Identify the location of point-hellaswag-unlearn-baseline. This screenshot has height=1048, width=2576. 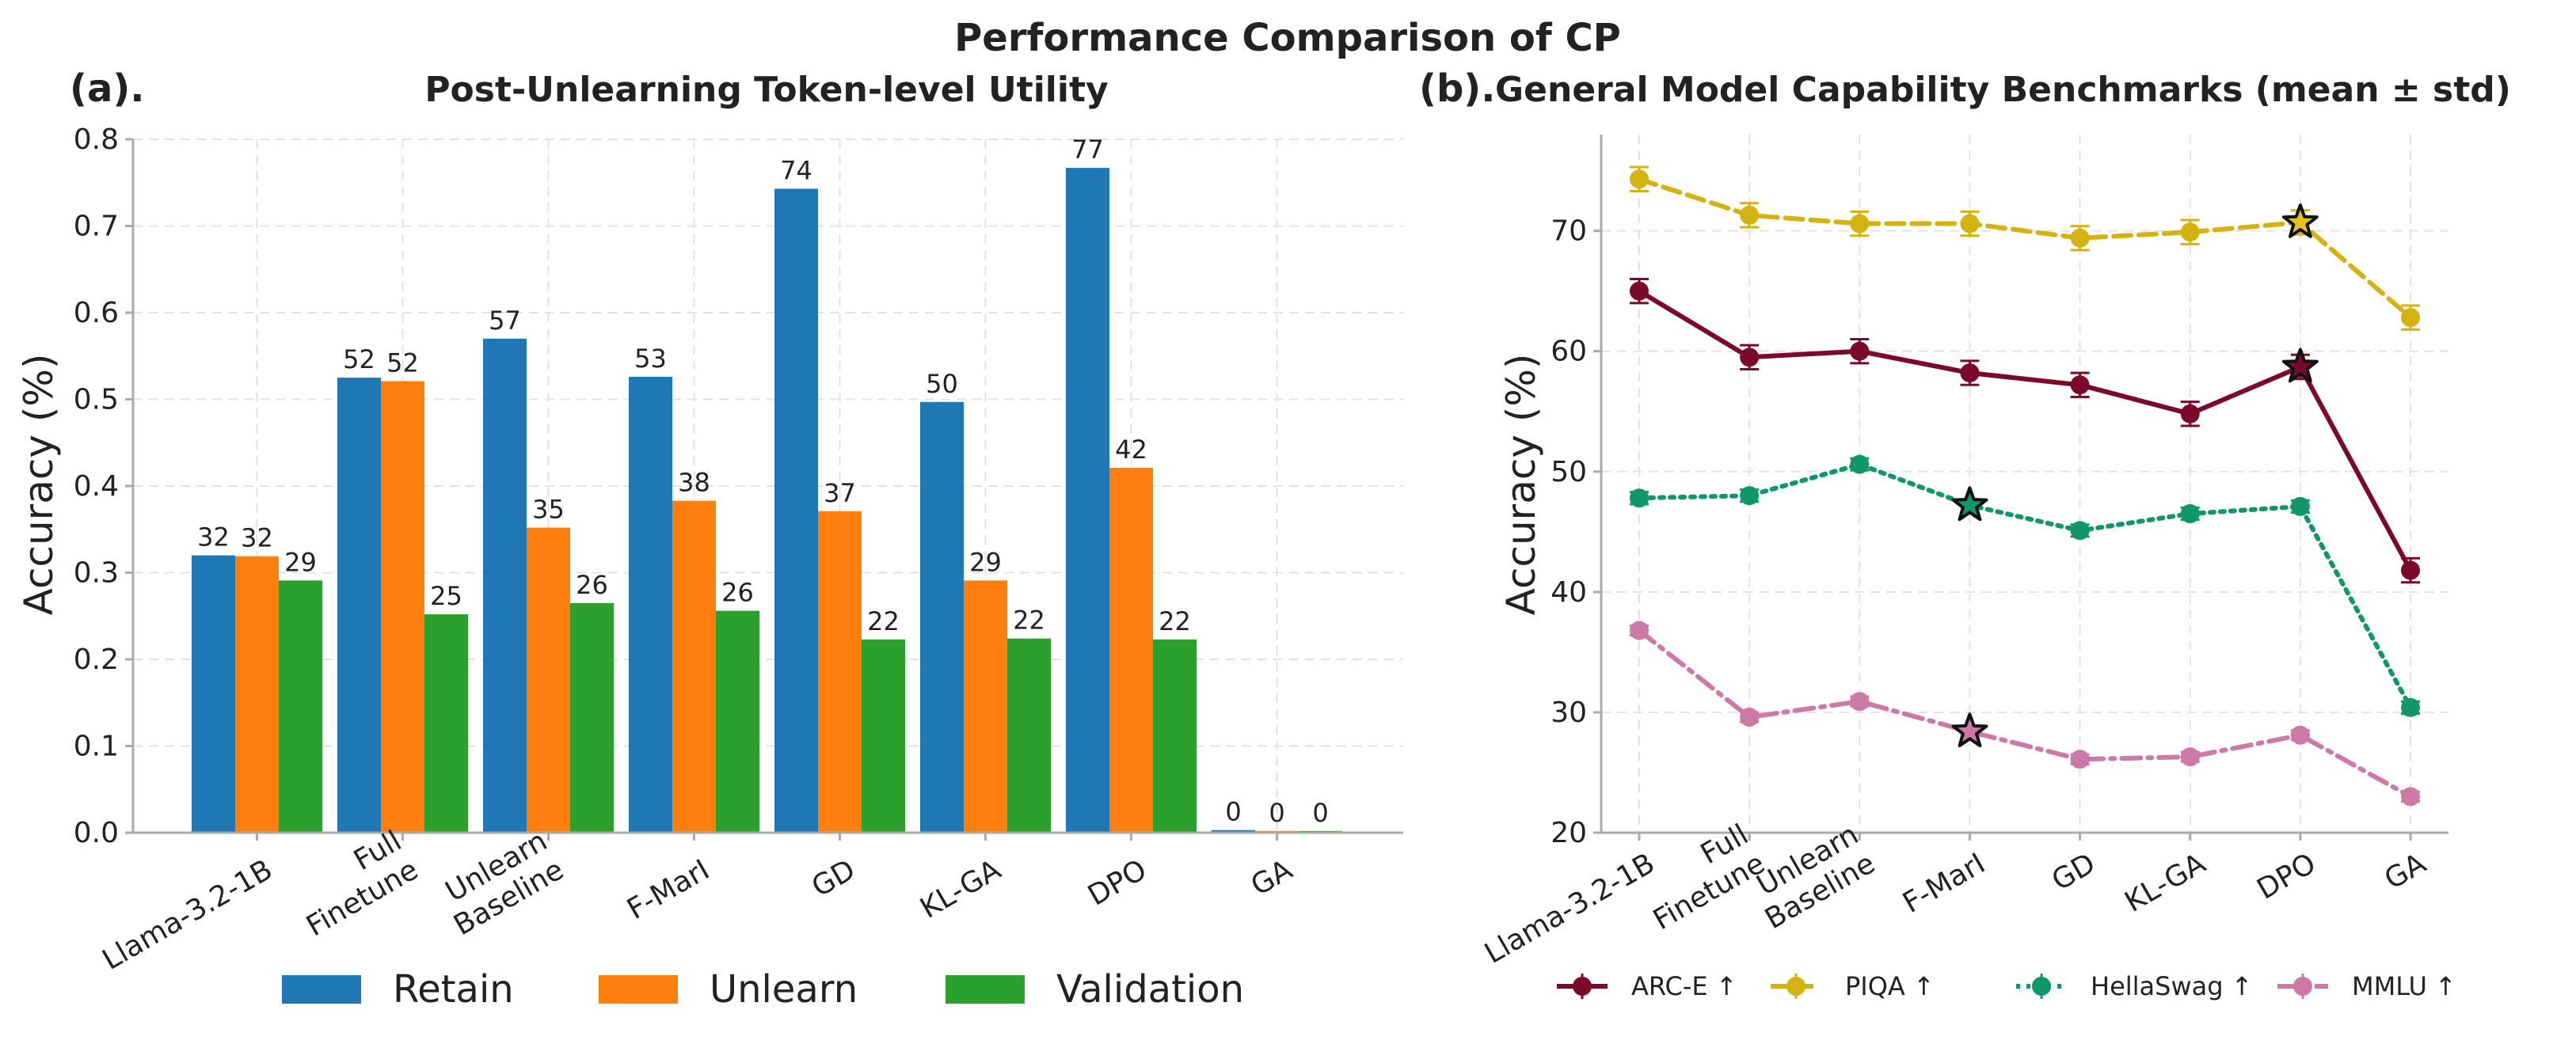
(1860, 464).